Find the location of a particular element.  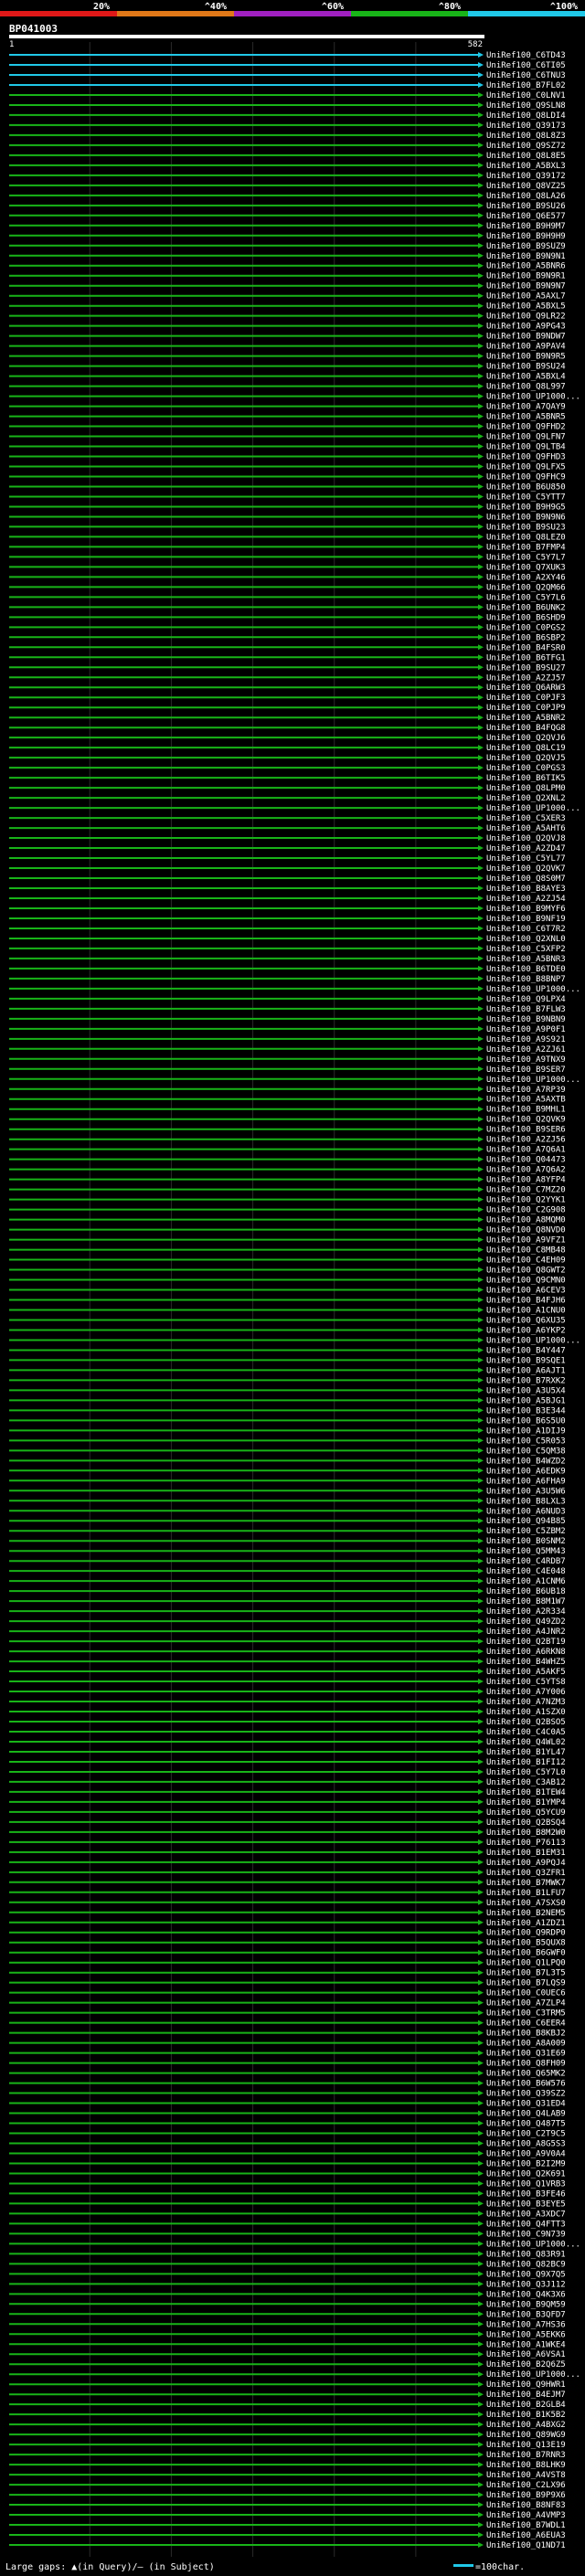

hit-row: UniRef100_A2ZD47 is located at coordinates (287, 848).